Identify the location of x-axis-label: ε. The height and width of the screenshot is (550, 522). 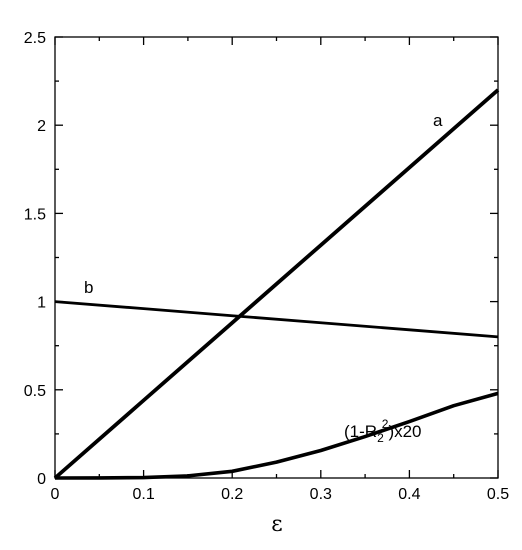
(276, 524).